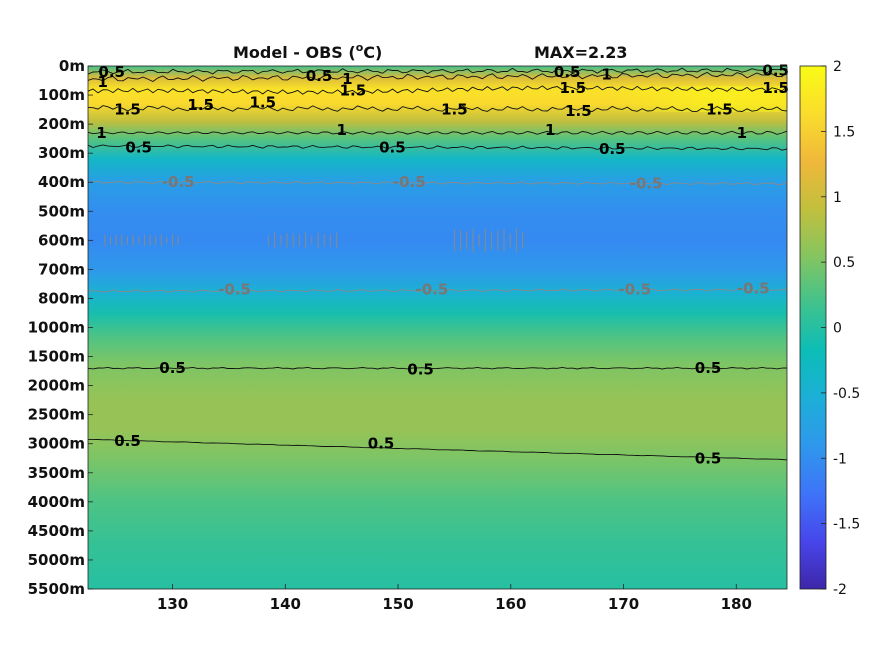  What do you see at coordinates (56, 357) in the screenshot?
I see `y-tick-label-10: 1500m` at bounding box center [56, 357].